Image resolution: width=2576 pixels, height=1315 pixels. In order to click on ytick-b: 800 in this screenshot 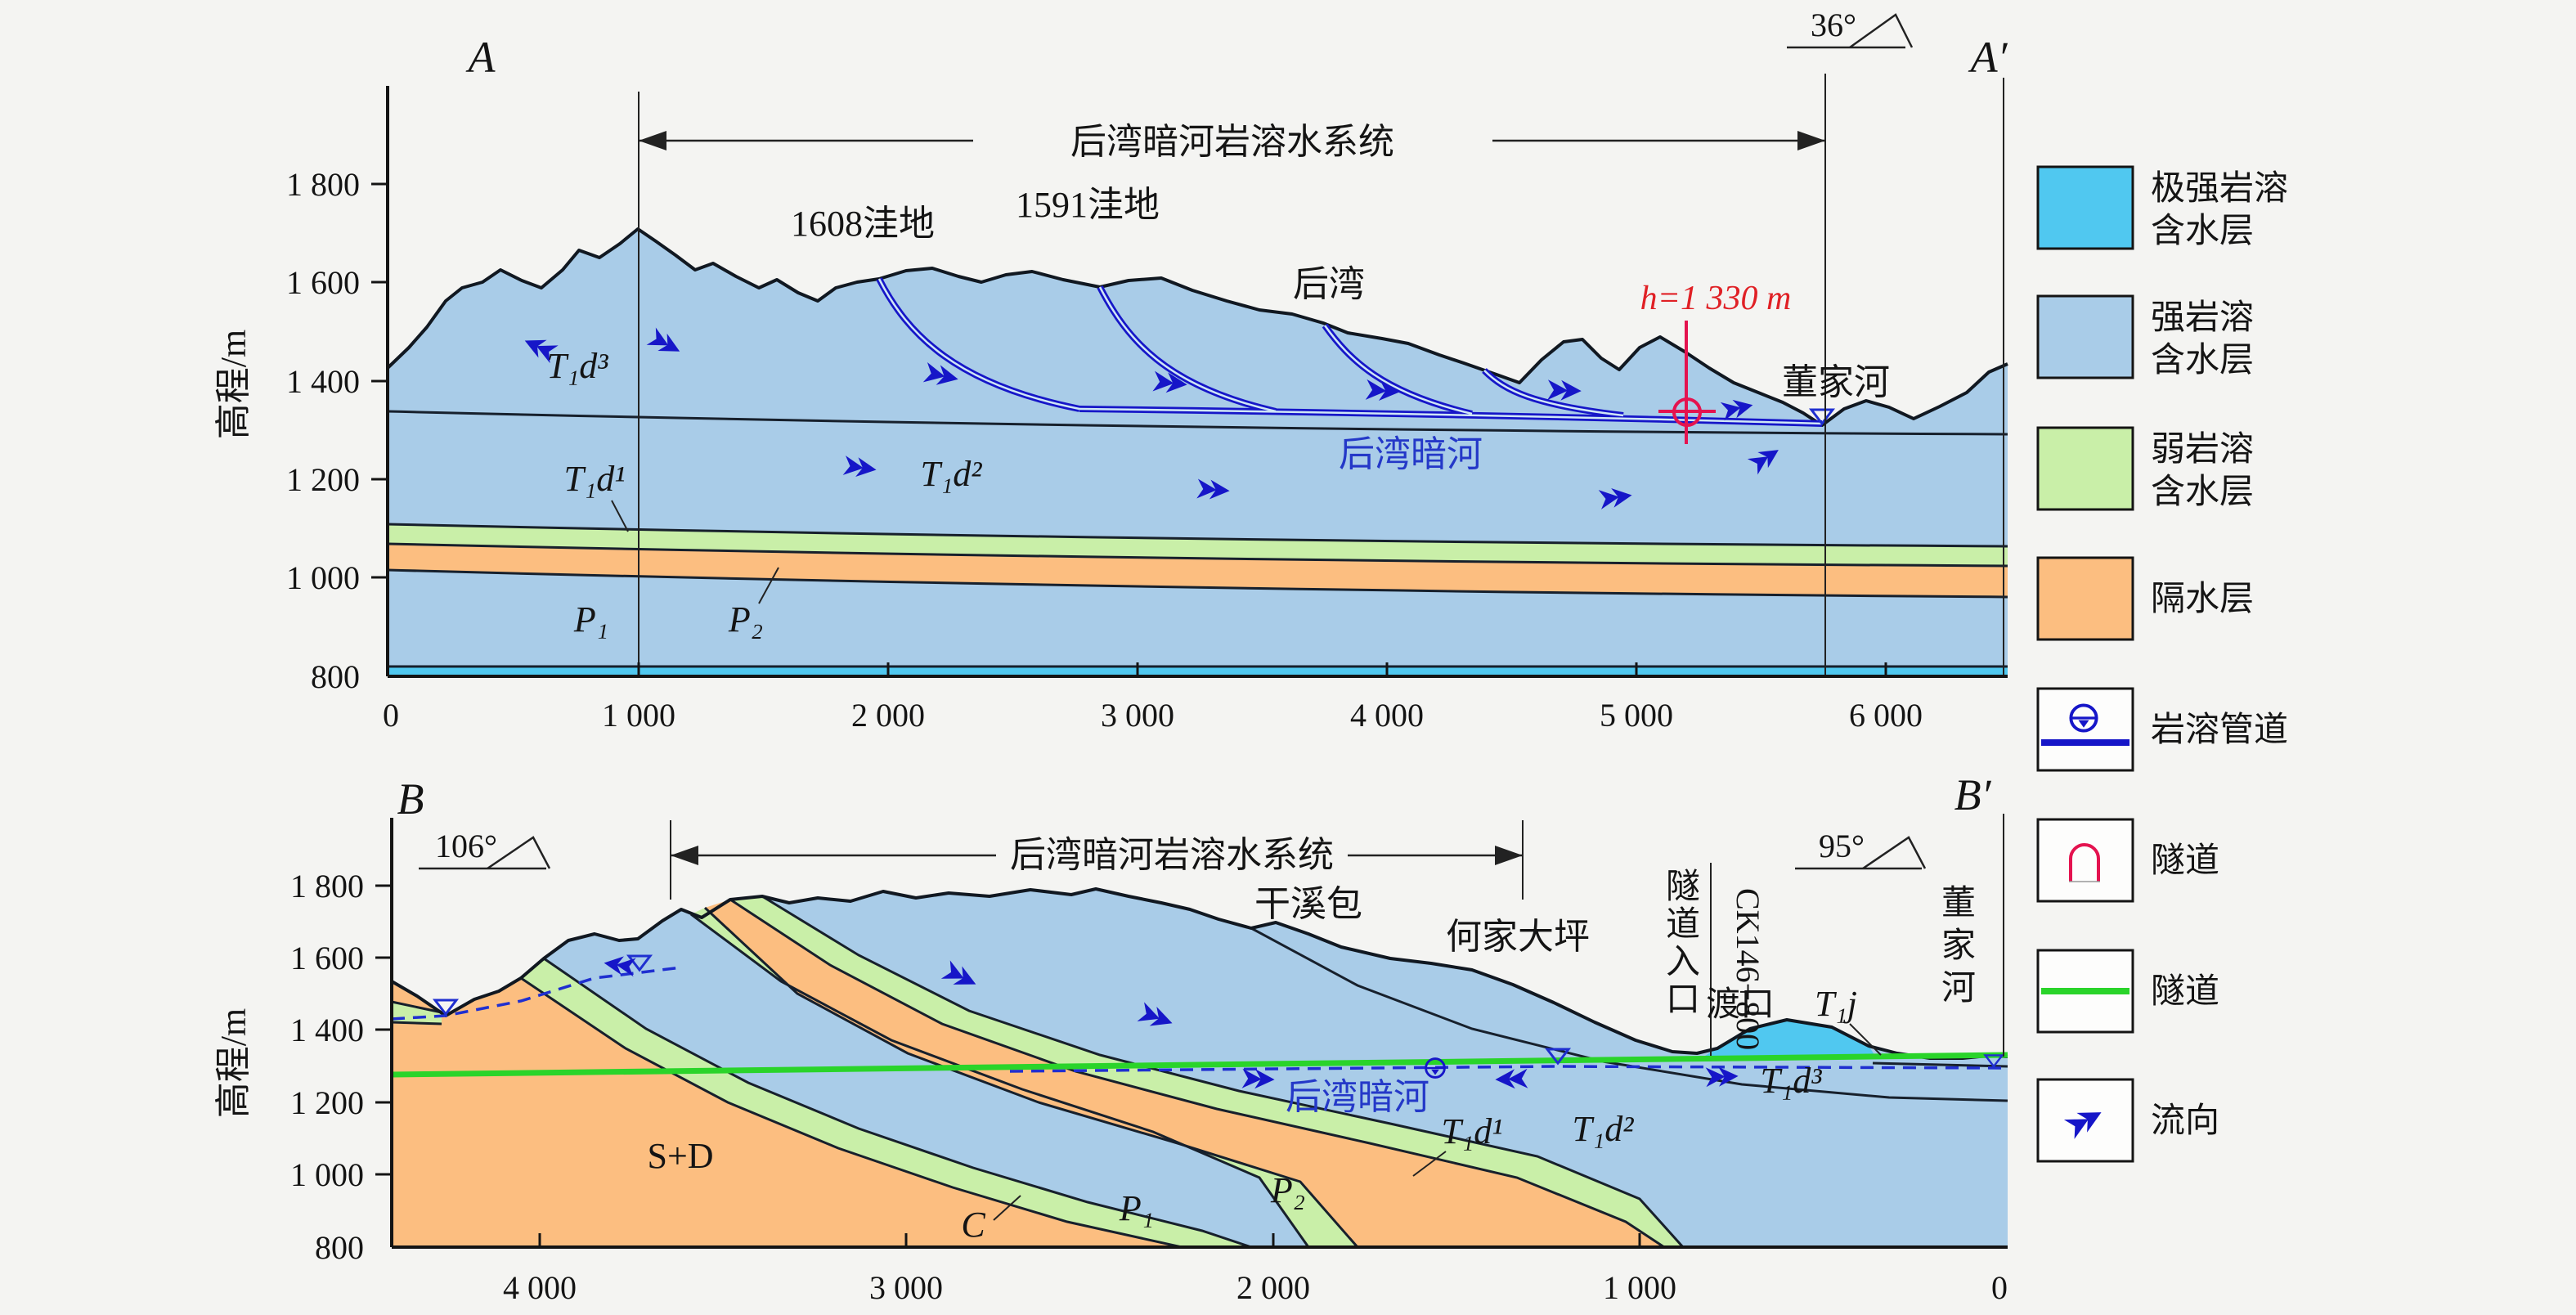, I will do `click(339, 1247)`.